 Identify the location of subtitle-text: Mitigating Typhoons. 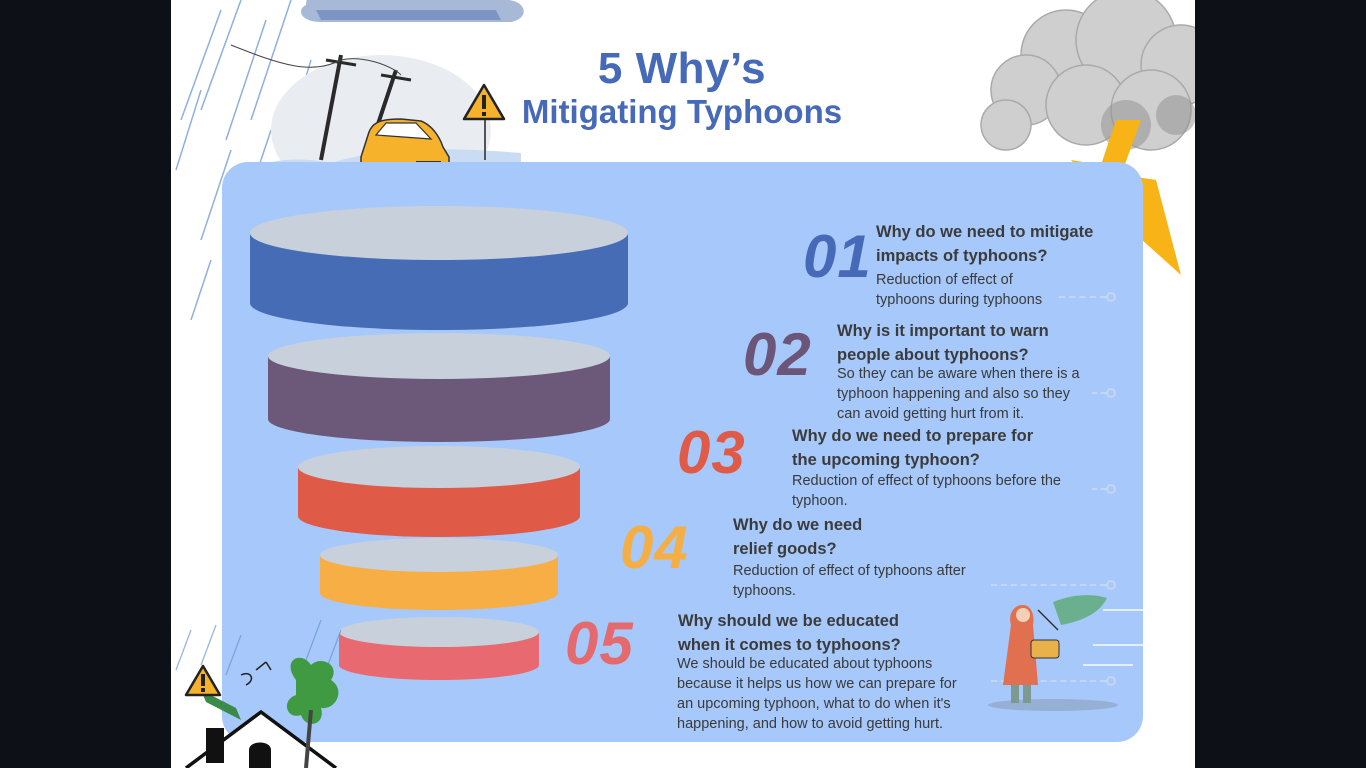
(682, 111).